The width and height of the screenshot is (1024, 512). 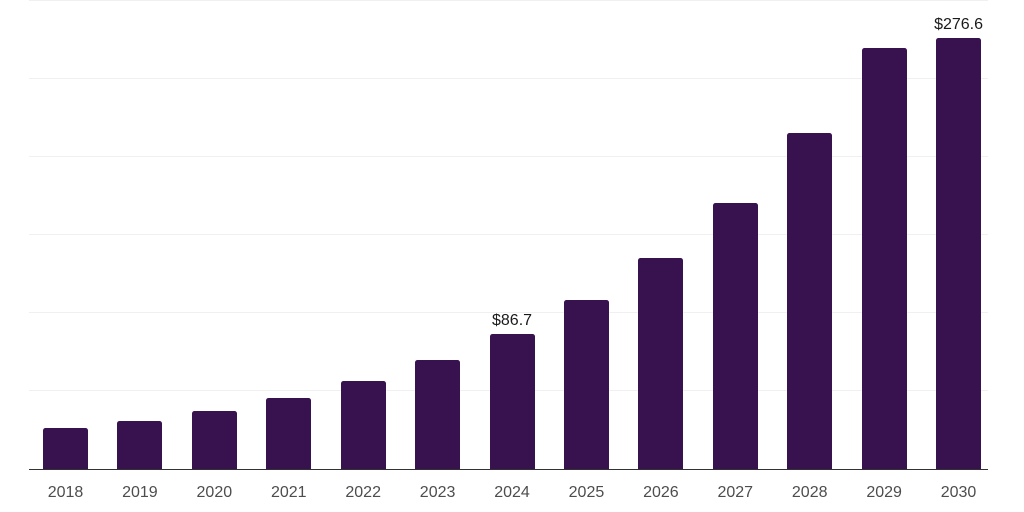 What do you see at coordinates (214, 492) in the screenshot?
I see `x-tick-label-2020: 2020` at bounding box center [214, 492].